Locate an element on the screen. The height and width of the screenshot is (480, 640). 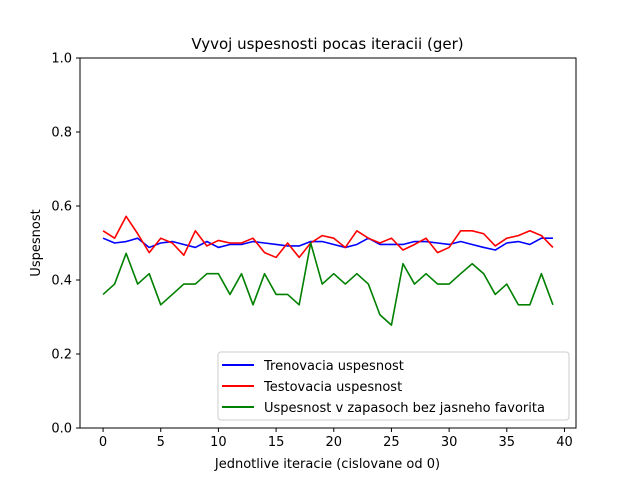
legend-label: Testovacia uspesnost is located at coordinates (332, 387).